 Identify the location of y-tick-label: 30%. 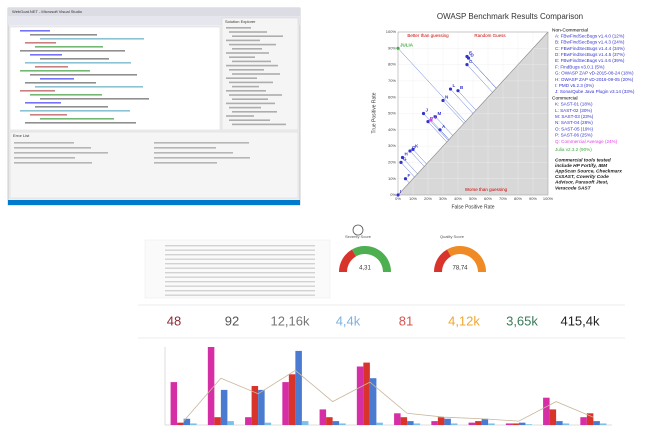
(392, 145).